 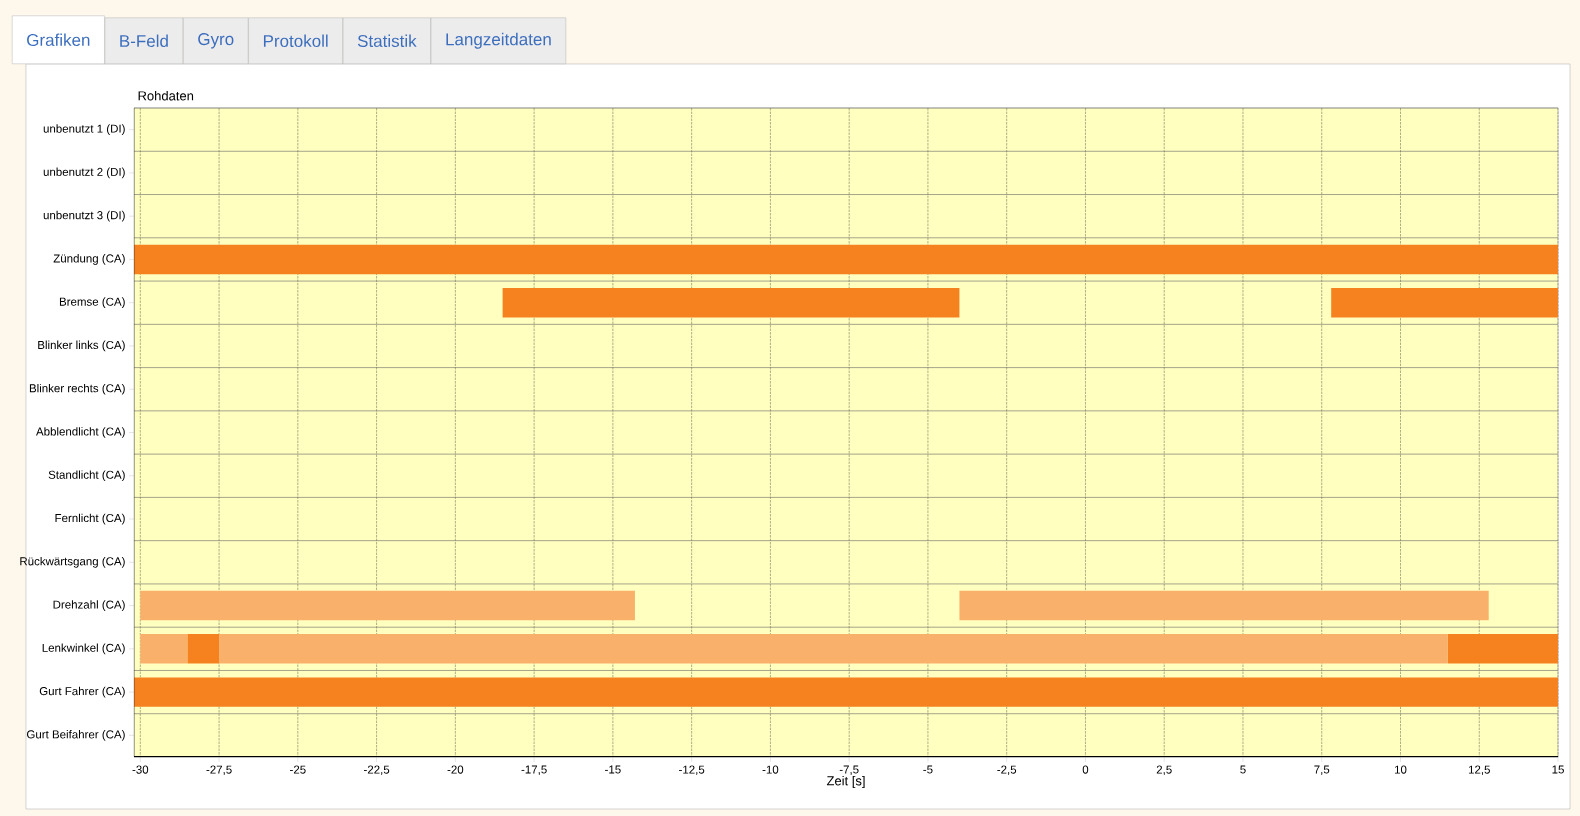 What do you see at coordinates (387, 41) in the screenshot?
I see `text: Statistik` at bounding box center [387, 41].